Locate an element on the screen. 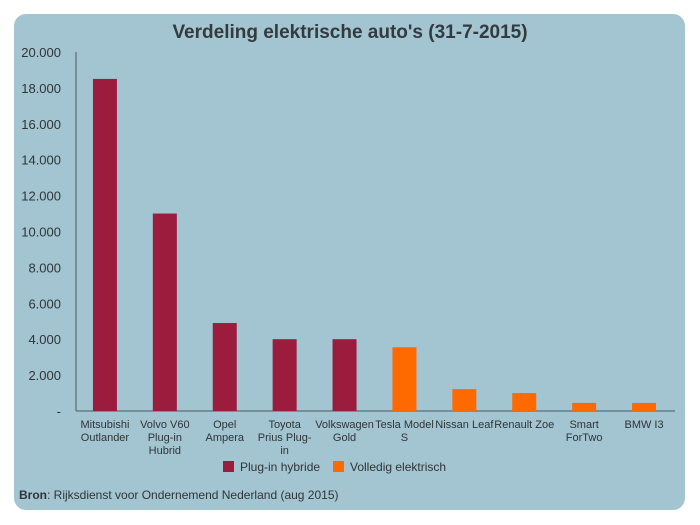 The height and width of the screenshot is (525, 700). legend: Plug-in hybride Volledig elektrisch is located at coordinates (334, 467).